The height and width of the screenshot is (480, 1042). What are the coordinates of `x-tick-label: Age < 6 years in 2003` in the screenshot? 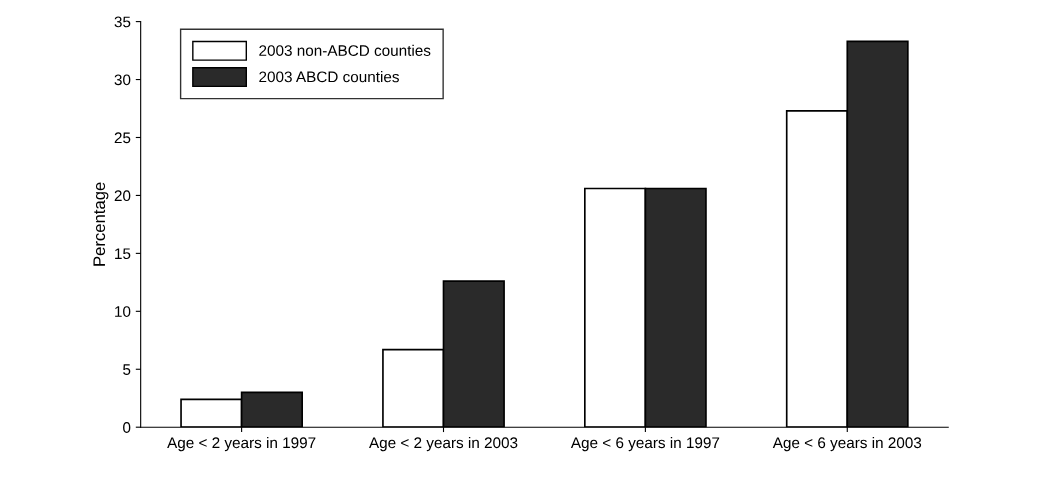 It's located at (847, 444).